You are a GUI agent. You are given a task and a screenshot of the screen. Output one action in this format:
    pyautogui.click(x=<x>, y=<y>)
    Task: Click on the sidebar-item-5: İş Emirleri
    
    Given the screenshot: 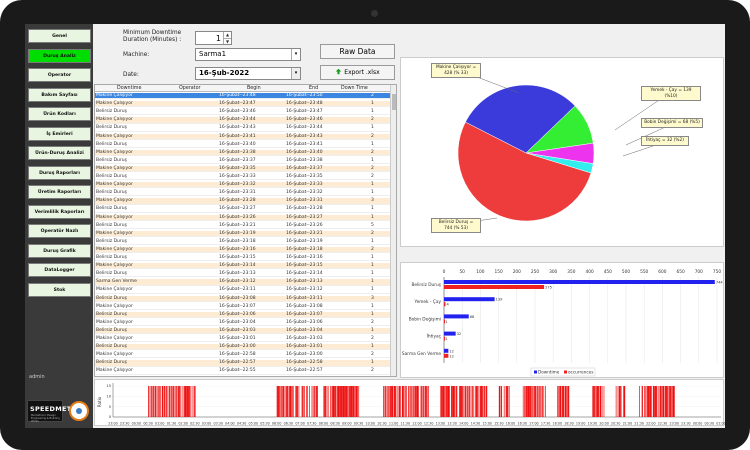 What is the action you would take?
    pyautogui.click(x=59, y=133)
    